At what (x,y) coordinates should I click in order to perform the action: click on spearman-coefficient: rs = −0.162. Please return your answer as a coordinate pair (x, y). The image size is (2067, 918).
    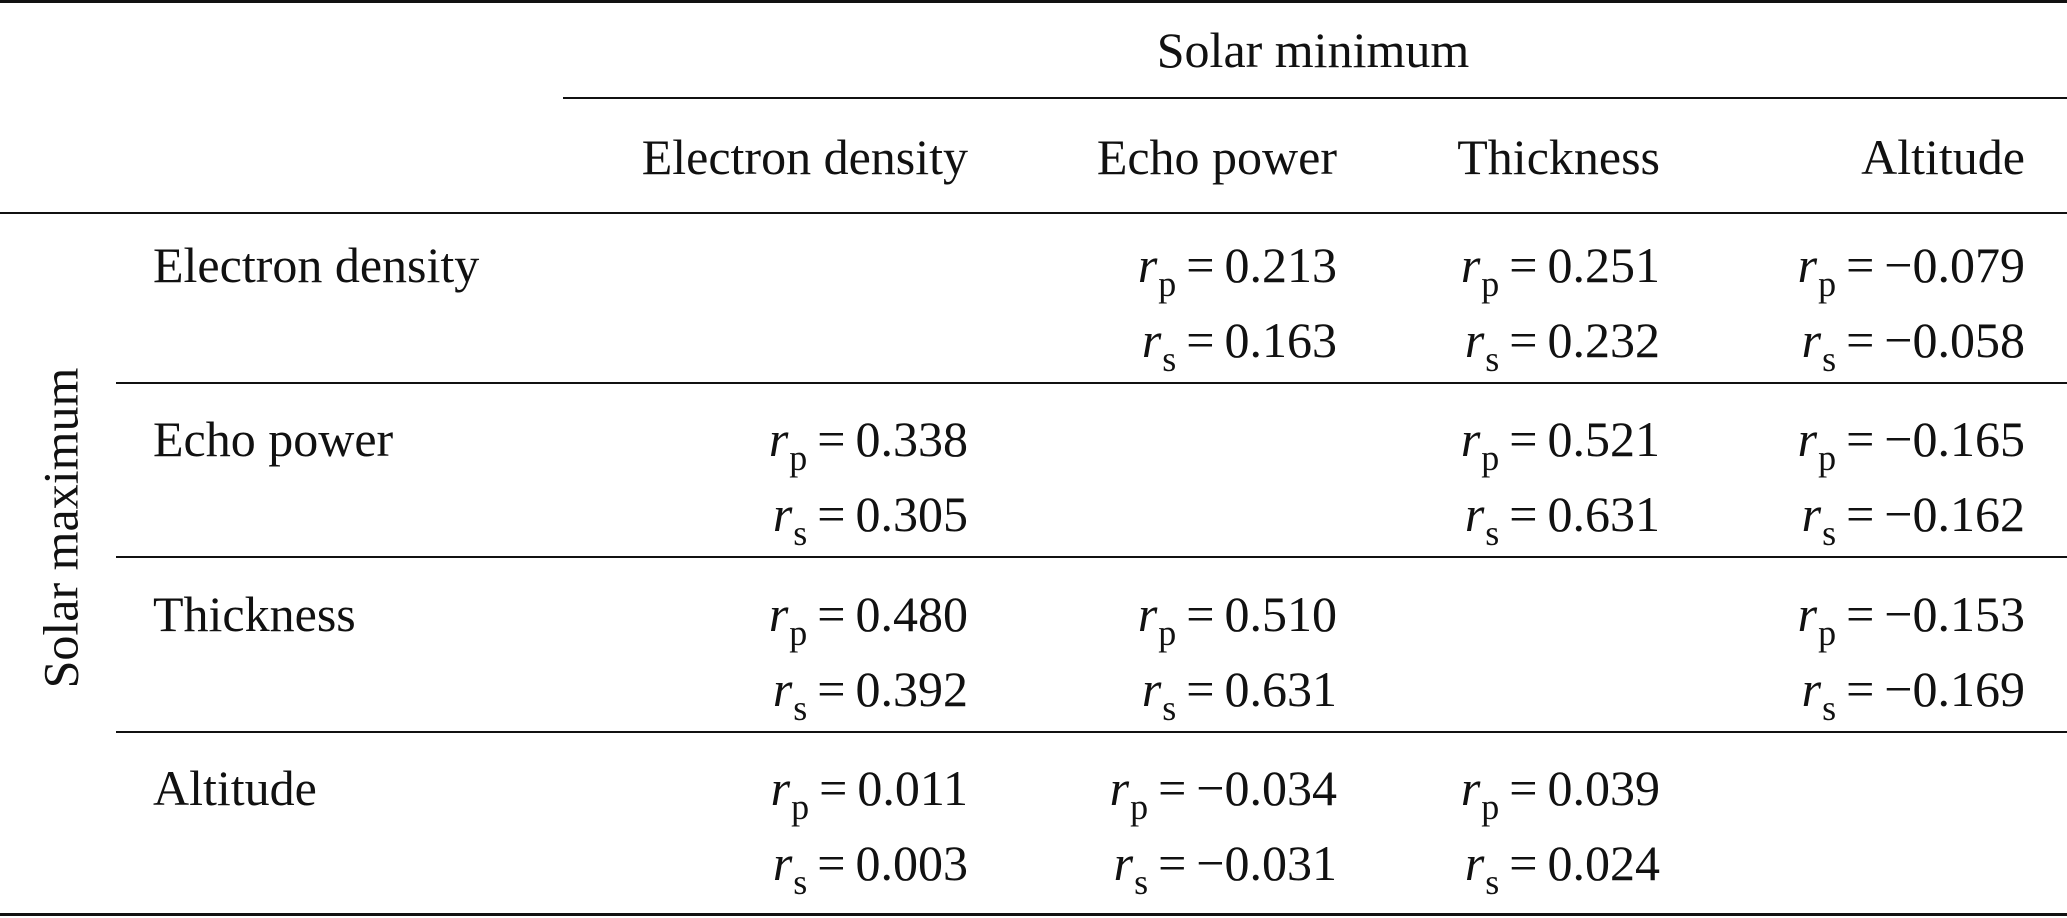
    Looking at the image, I should click on (1860, 518).